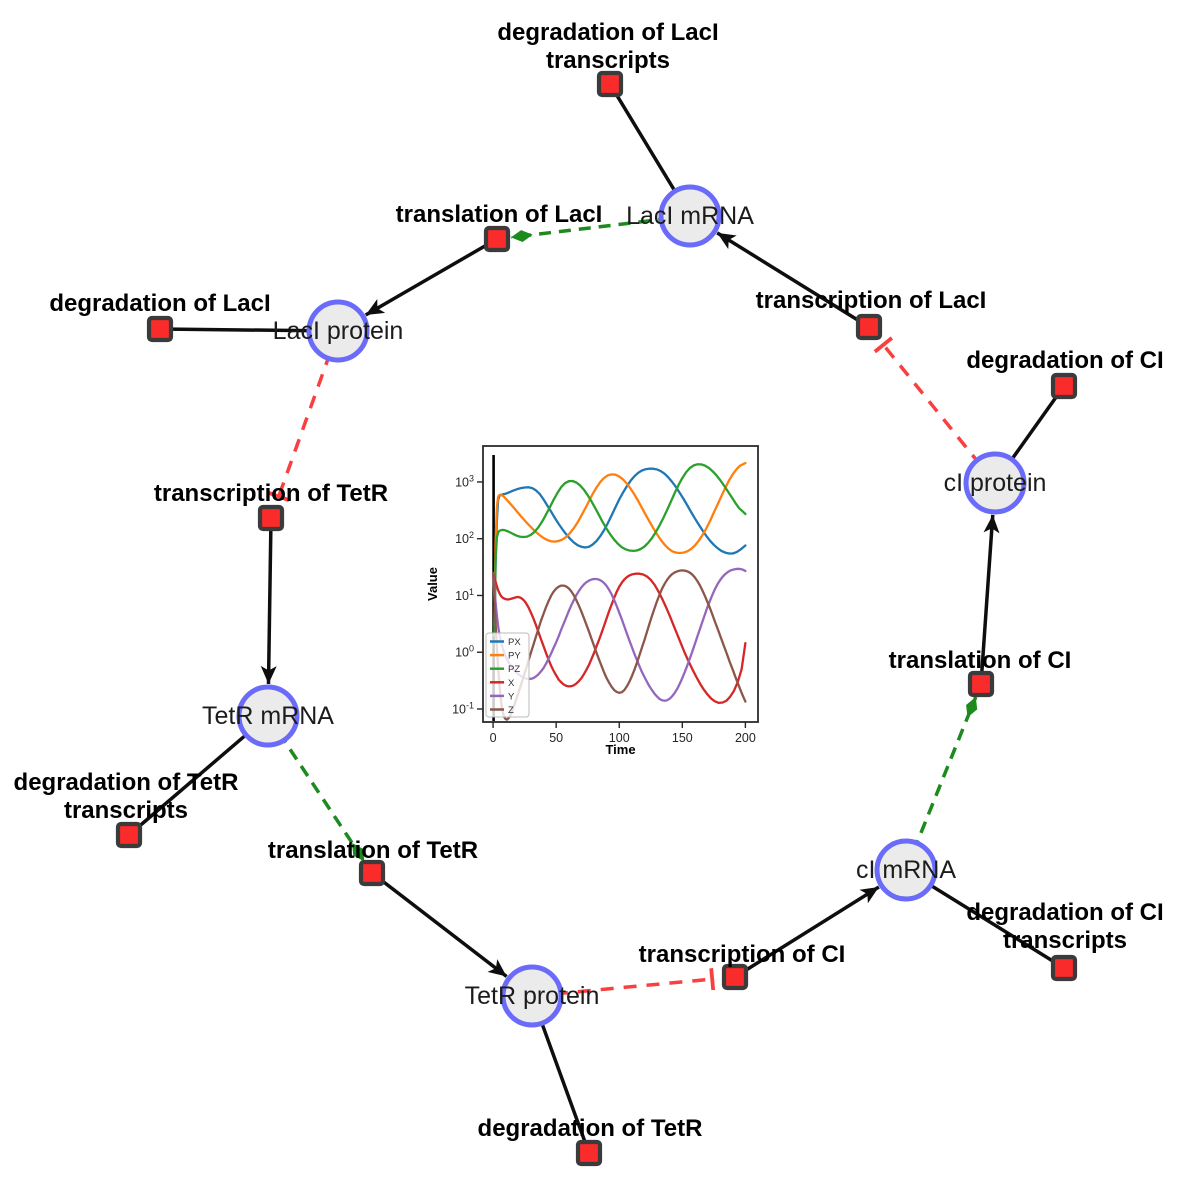 The width and height of the screenshot is (1189, 1200). I want to click on species-label-ci-protein: cI protein, so click(995, 483).